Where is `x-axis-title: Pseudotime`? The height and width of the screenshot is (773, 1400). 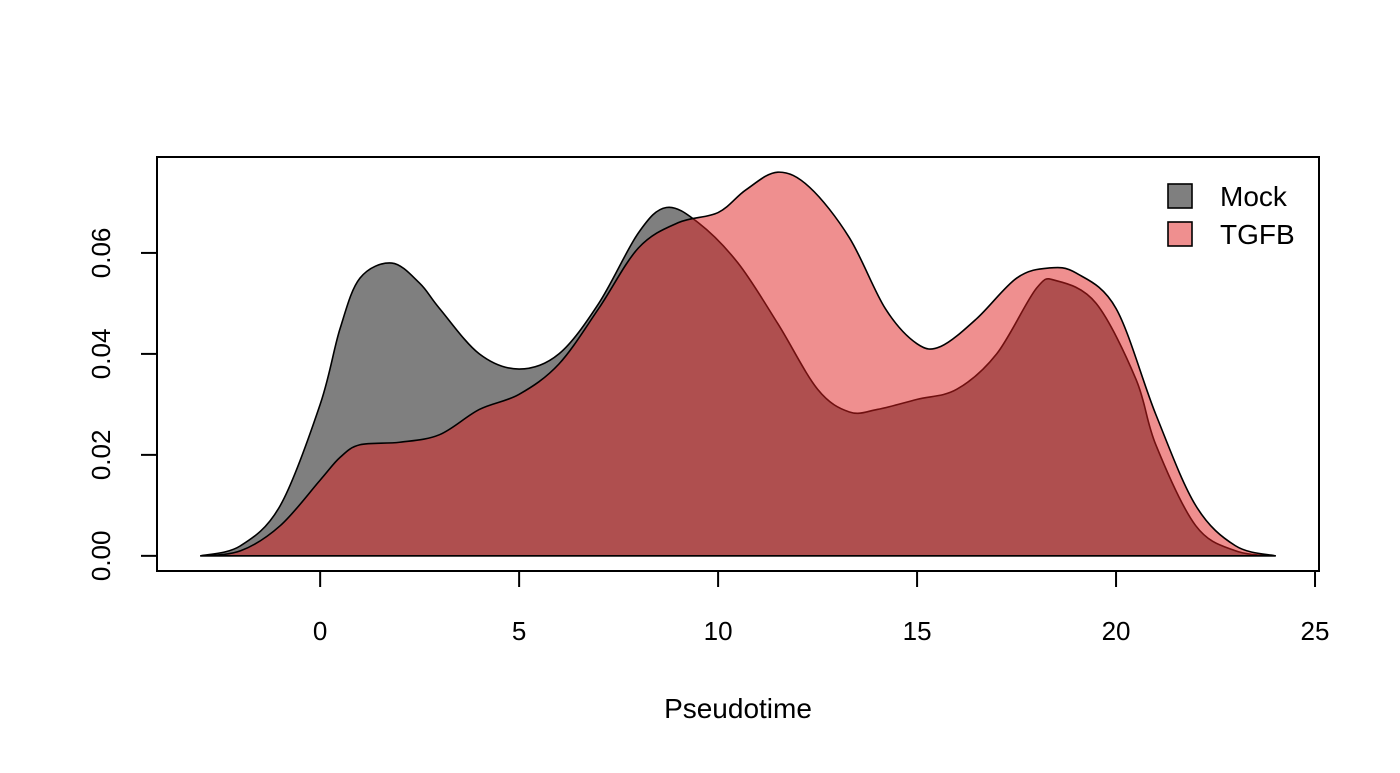
x-axis-title: Pseudotime is located at coordinates (738, 708).